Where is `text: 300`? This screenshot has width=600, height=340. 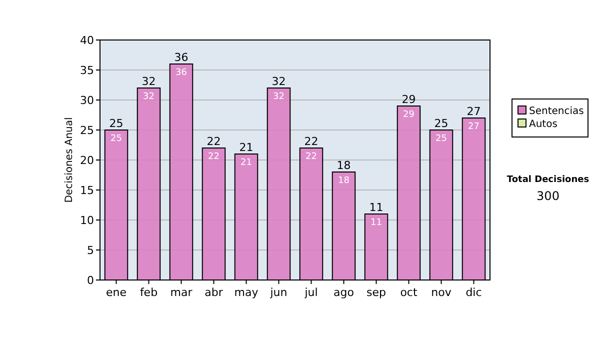
text: 300 is located at coordinates (548, 196).